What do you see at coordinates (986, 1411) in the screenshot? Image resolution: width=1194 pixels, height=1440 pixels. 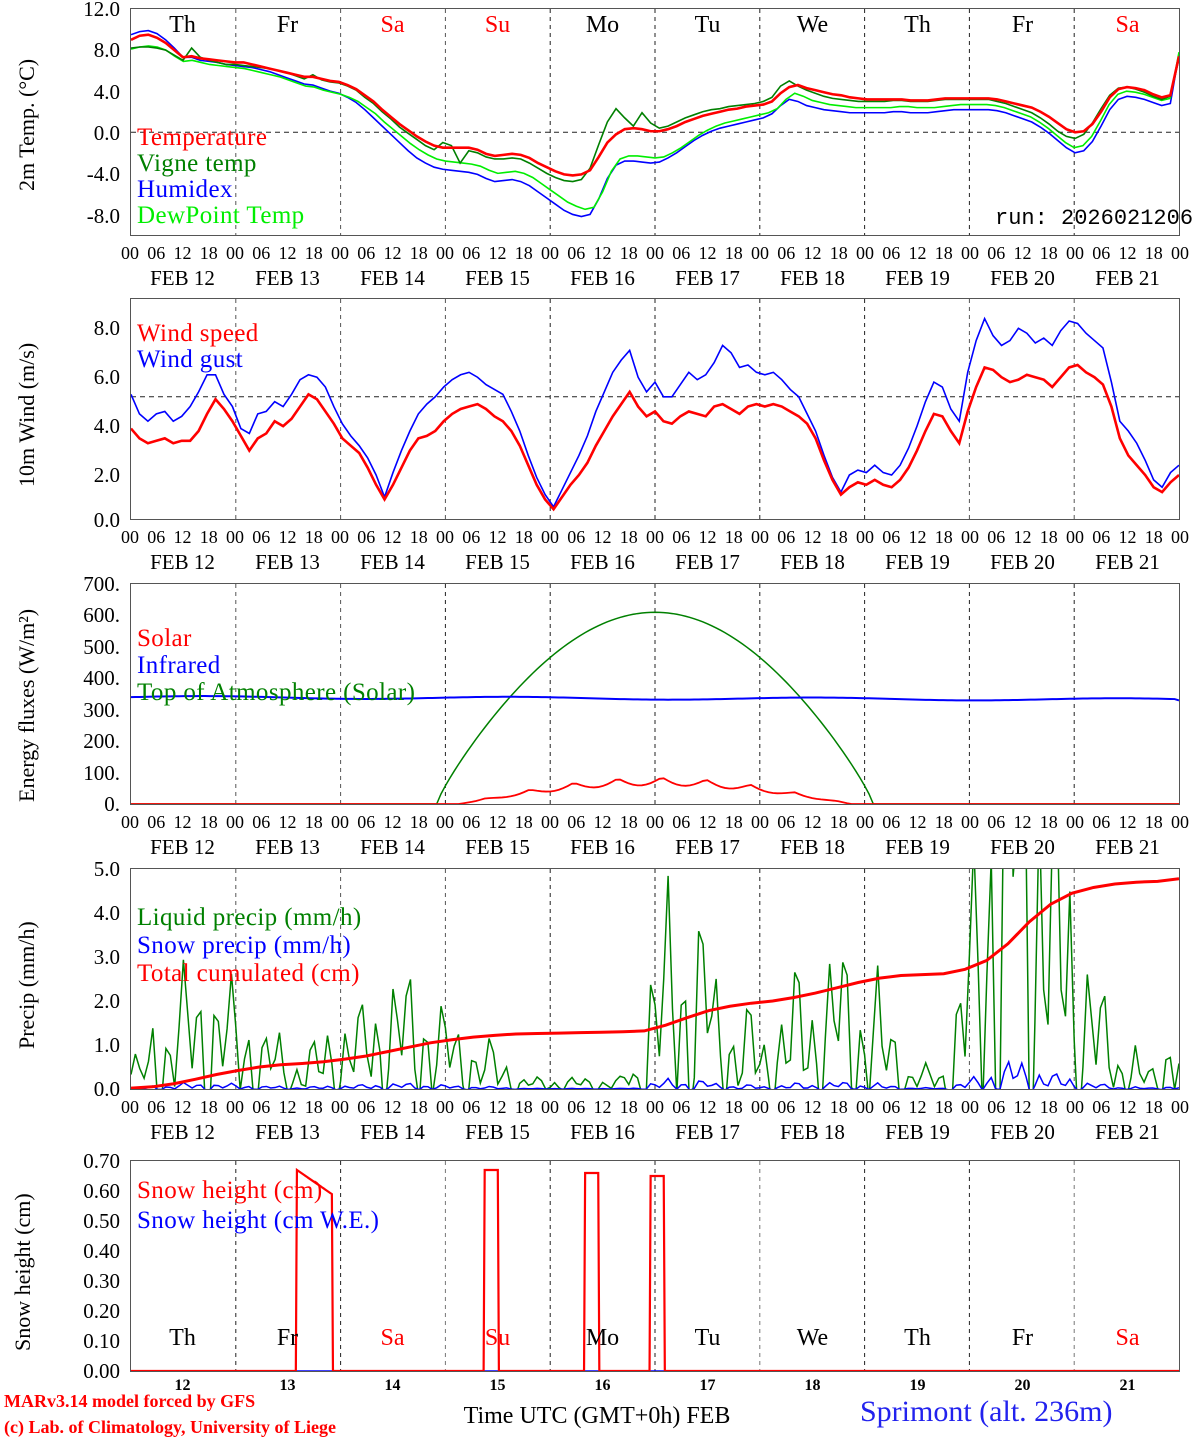 I see `site-label: Sprimont (alt. 236m)` at bounding box center [986, 1411].